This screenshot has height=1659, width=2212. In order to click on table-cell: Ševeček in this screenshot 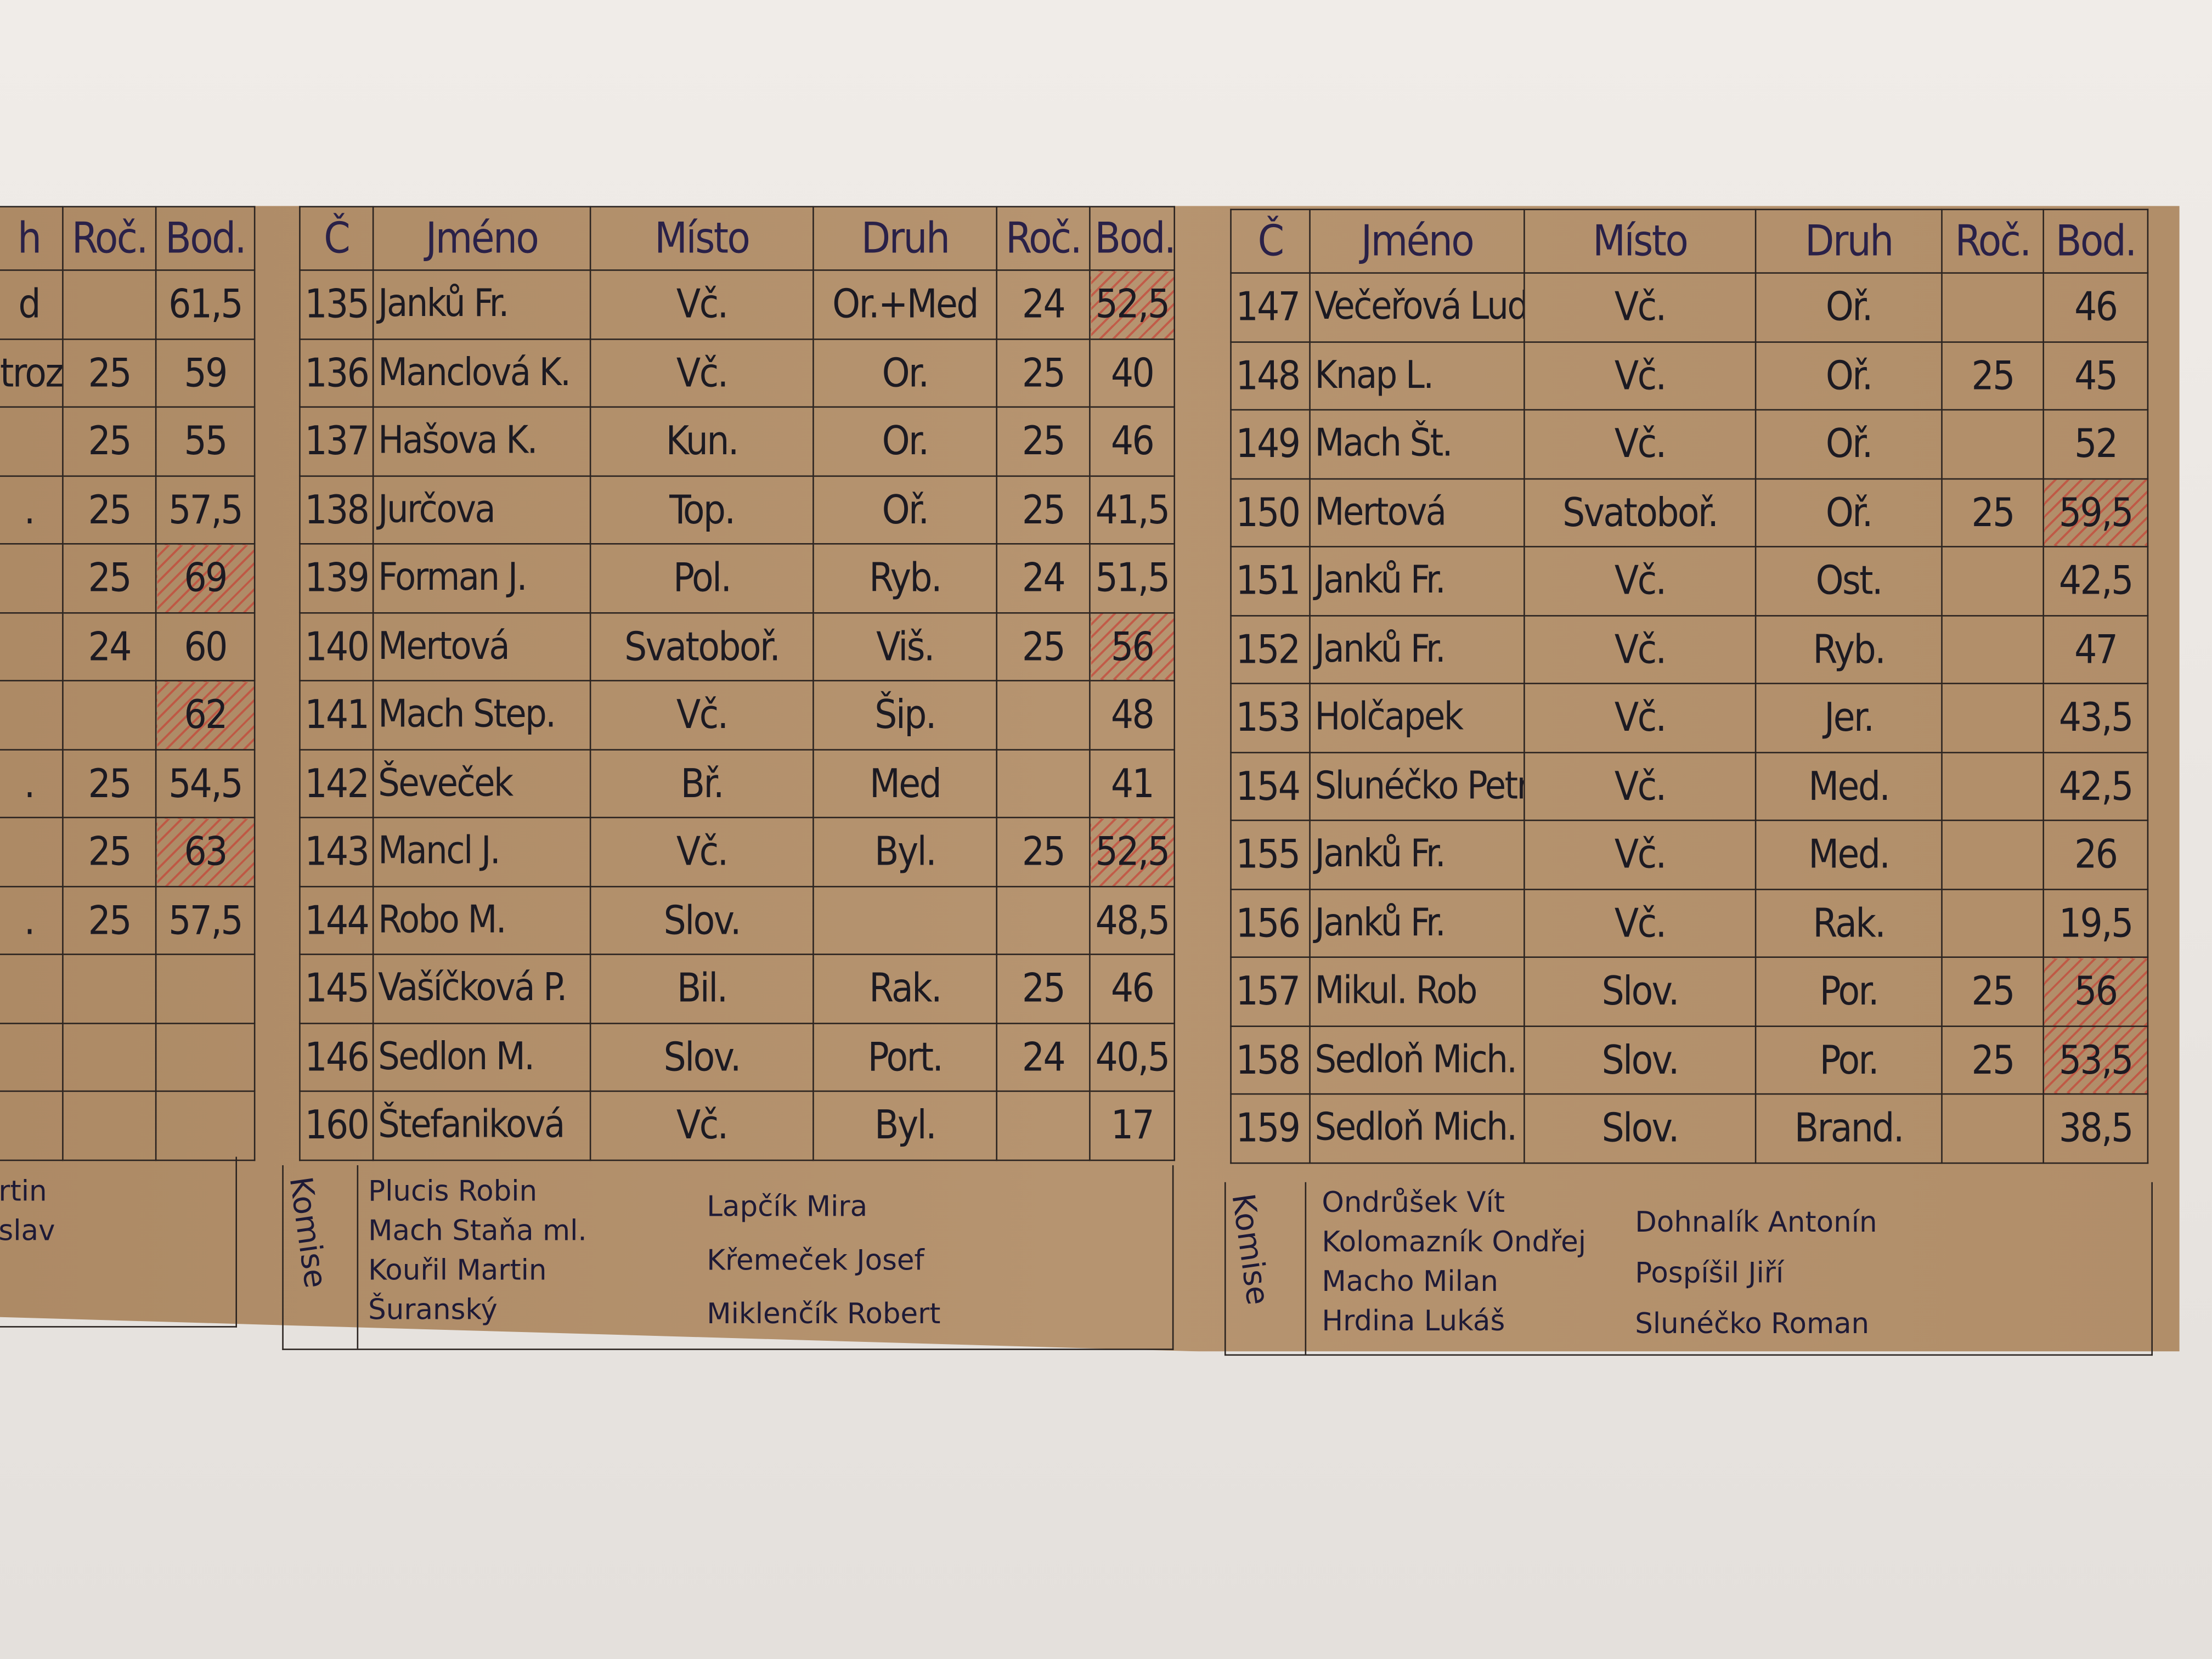, I will do `click(481, 783)`.